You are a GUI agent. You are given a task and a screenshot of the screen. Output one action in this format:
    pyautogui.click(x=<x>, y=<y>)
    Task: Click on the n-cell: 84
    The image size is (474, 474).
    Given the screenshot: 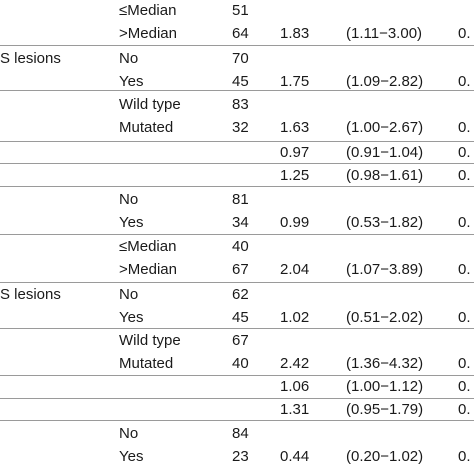 What is the action you would take?
    pyautogui.click(x=240, y=433)
    